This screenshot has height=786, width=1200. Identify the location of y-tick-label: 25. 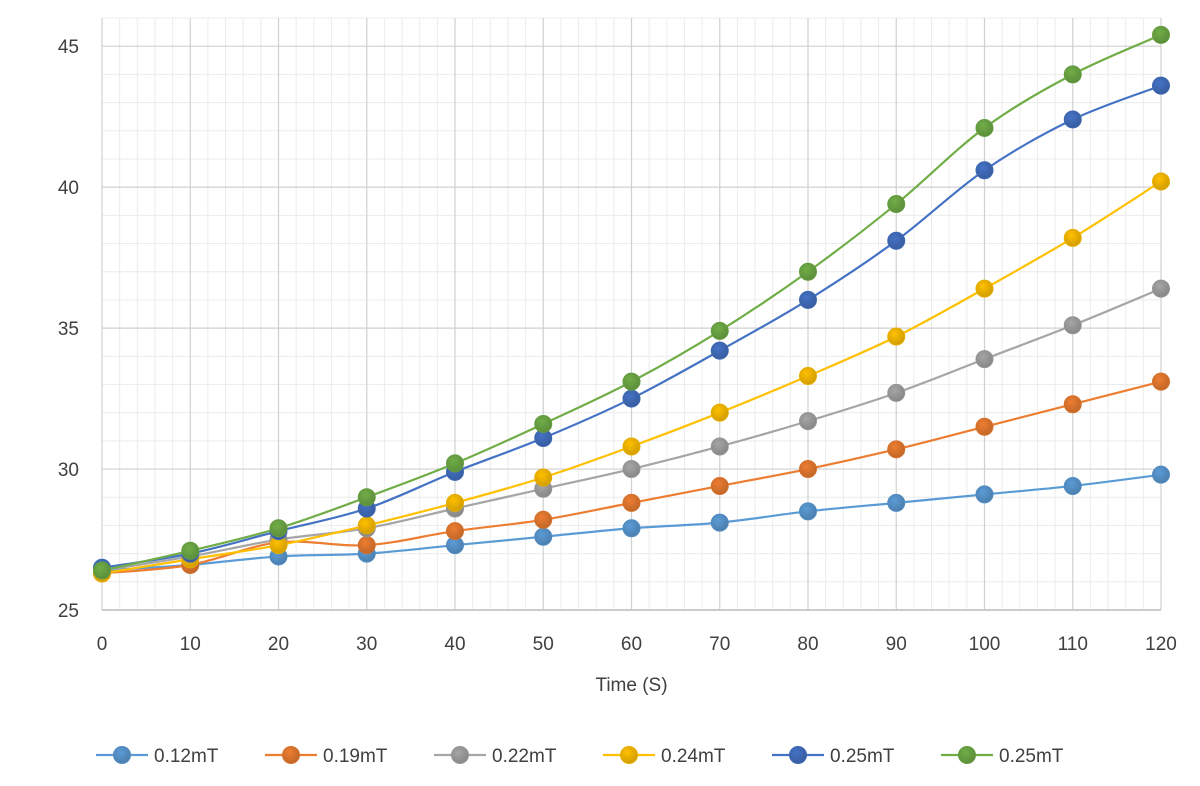
(68, 611).